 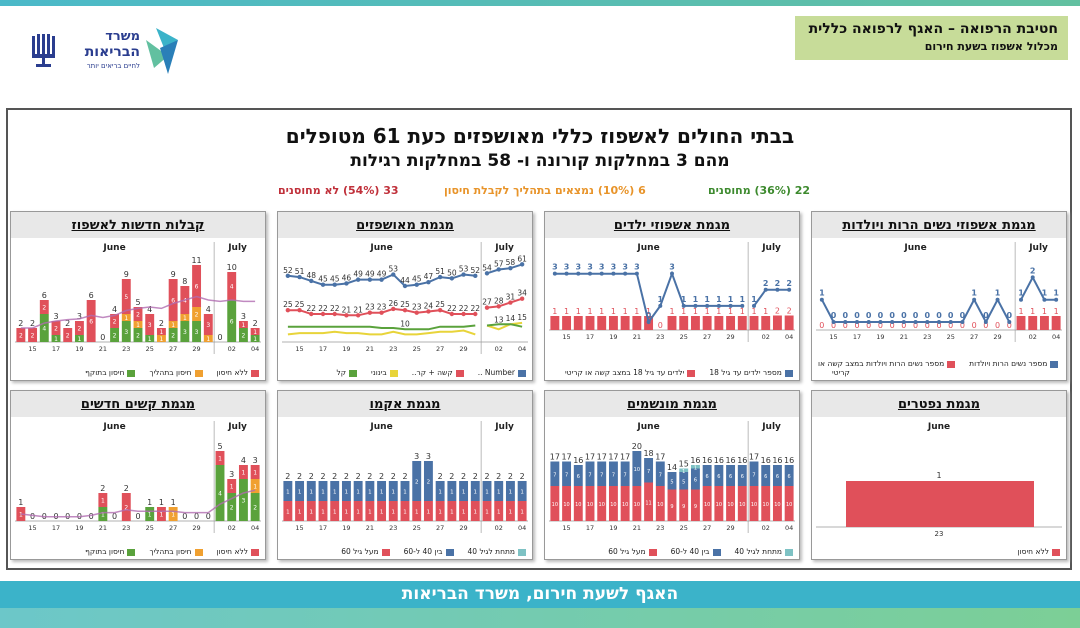 What do you see at coordinates (173, 349) in the screenshot?
I see `x-tick-label: 27` at bounding box center [173, 349].